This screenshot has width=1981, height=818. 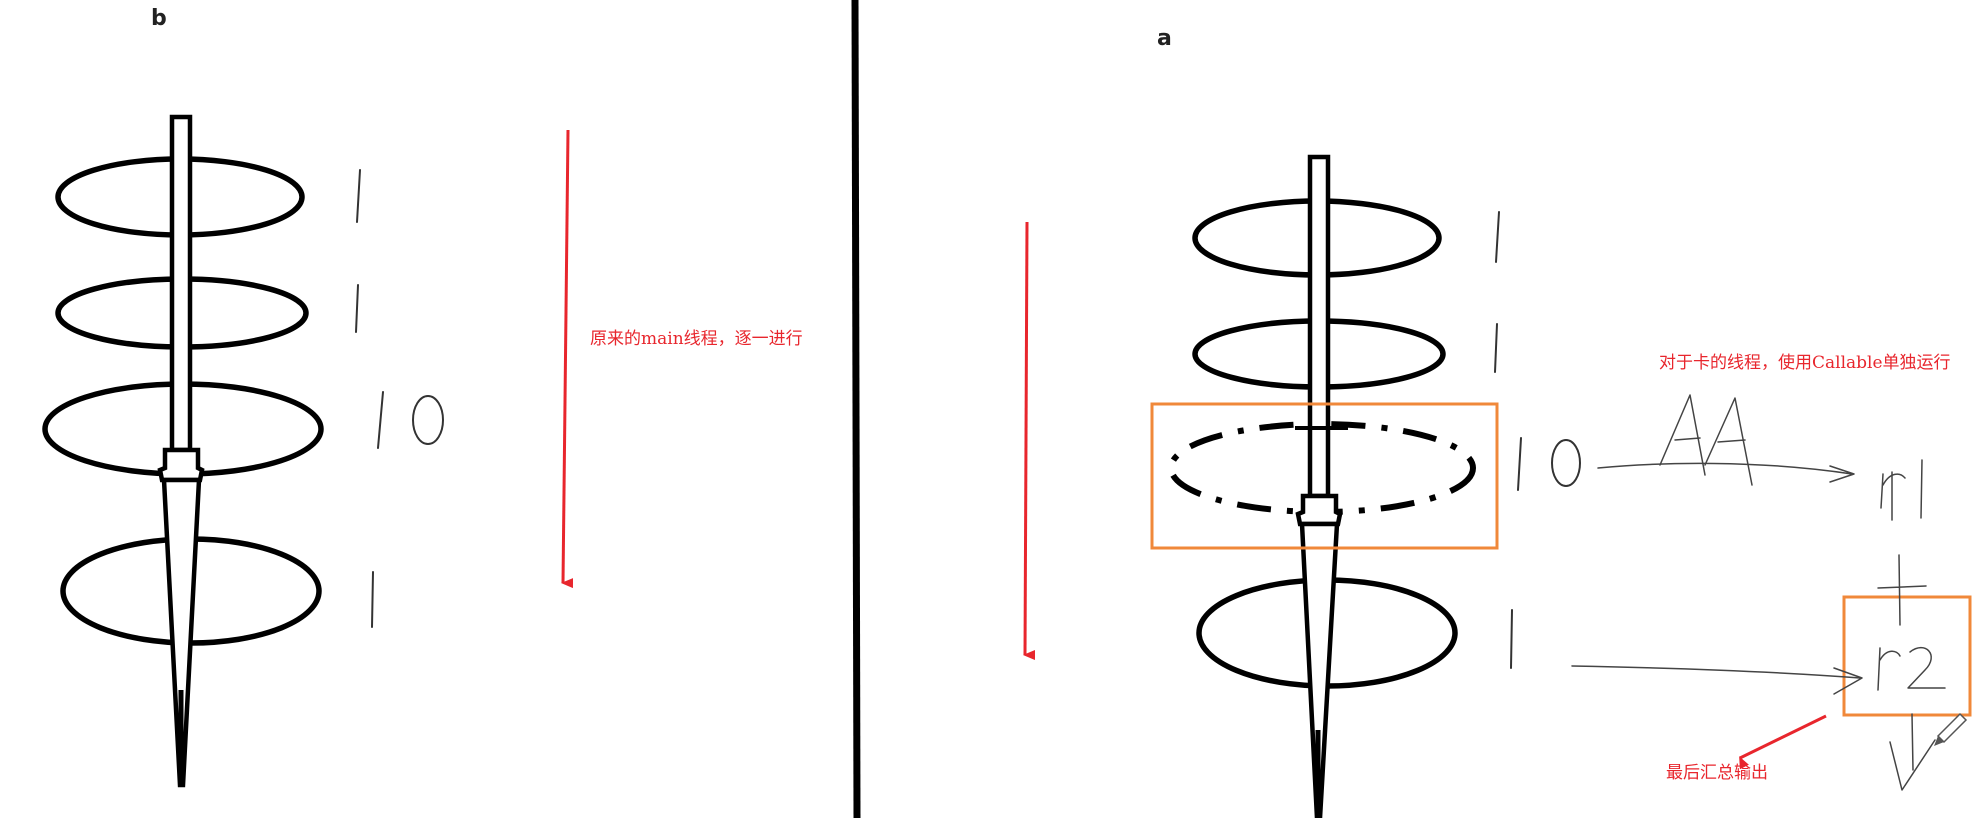 I want to click on plus-sign, so click(x=1902, y=590).